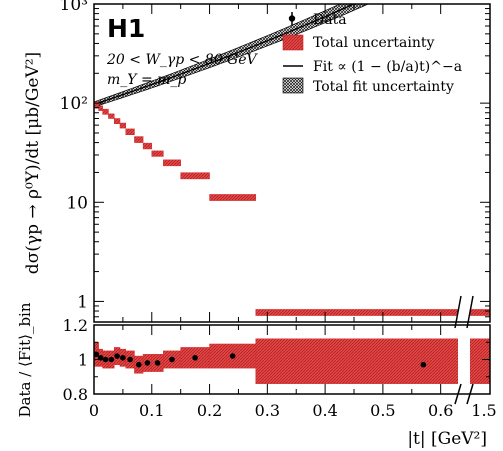 This screenshot has height=451, width=503. Describe the element at coordinates (146, 80) in the screenshot. I see `annotation-mass: m_Y = m_p` at that location.